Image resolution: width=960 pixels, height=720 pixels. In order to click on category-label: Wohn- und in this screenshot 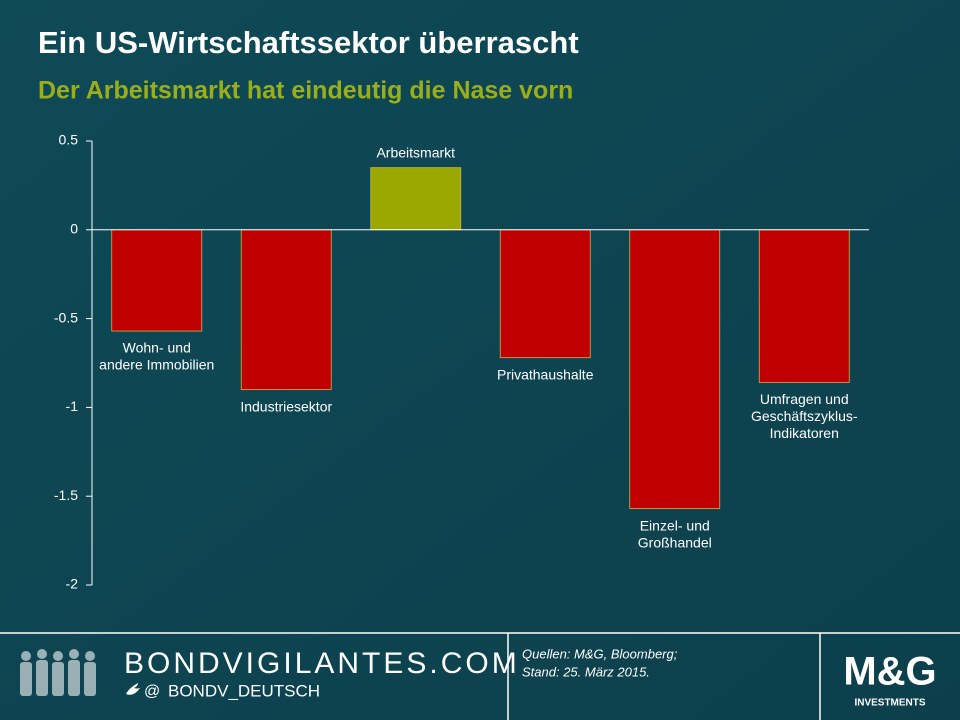, I will do `click(157, 348)`.